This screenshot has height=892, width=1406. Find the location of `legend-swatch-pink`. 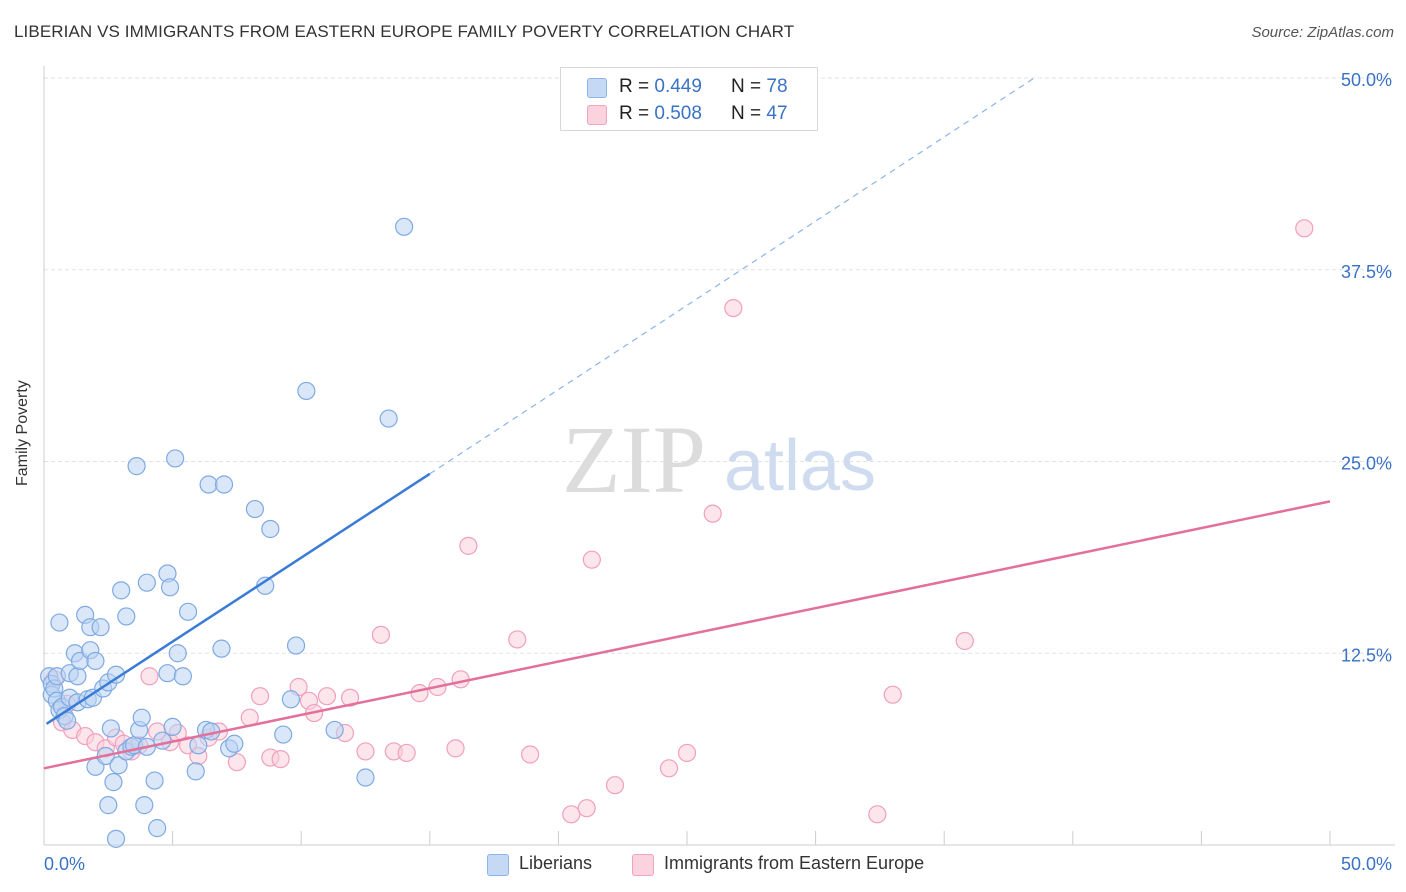

legend-swatch-pink is located at coordinates (597, 115).